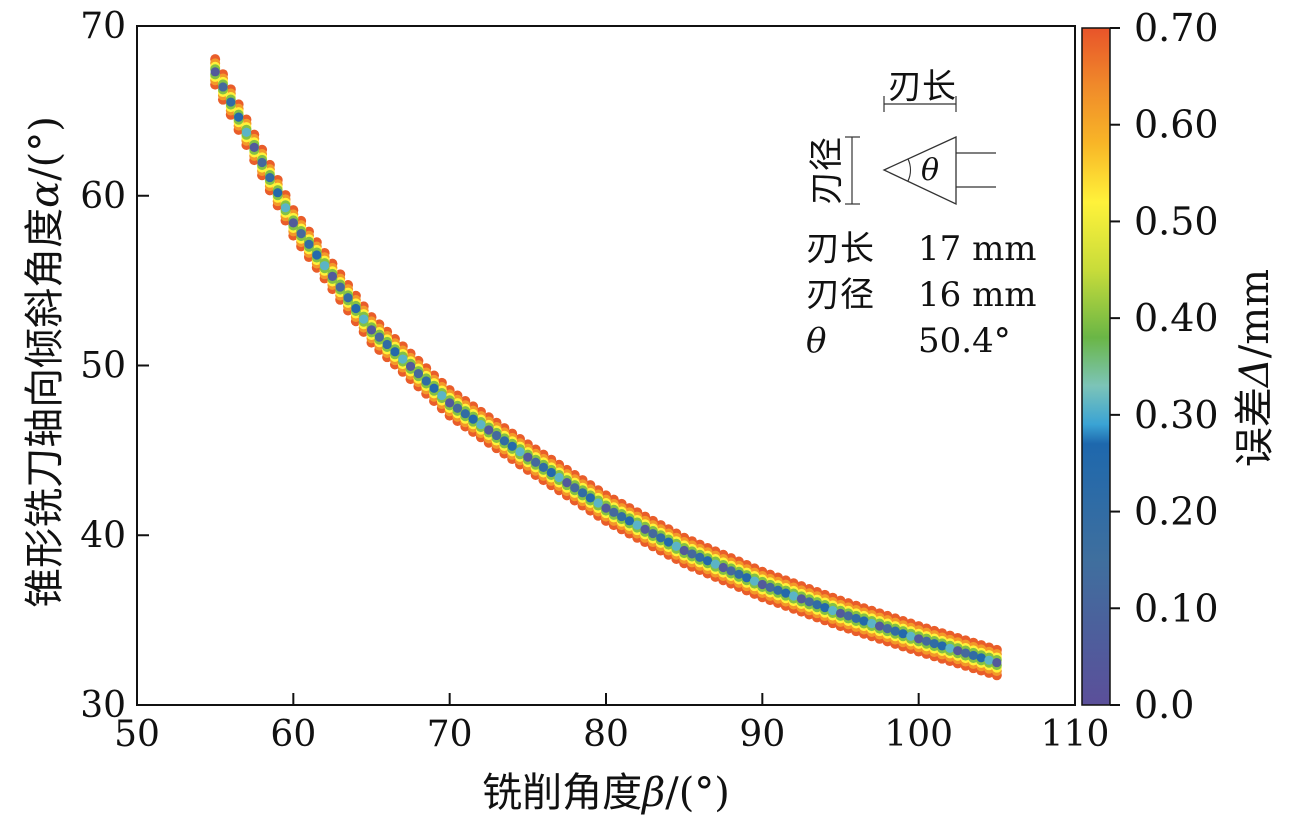 The image size is (1295, 830). I want to click on colorbar-tick-label: 0.20, so click(1176, 512).